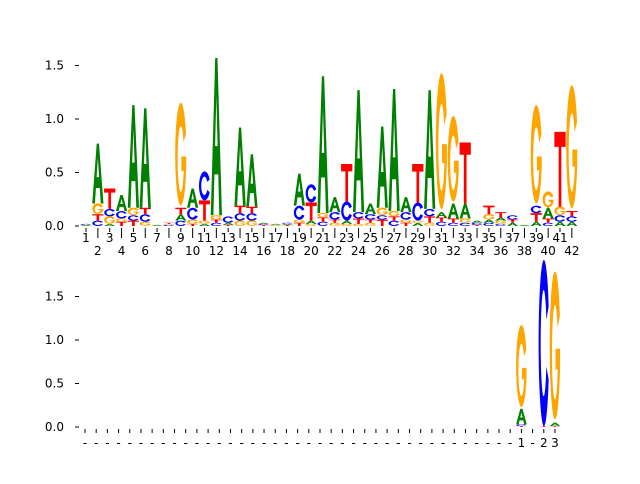  What do you see at coordinates (157, 238) in the screenshot?
I see `x-tick-label: 7` at bounding box center [157, 238].